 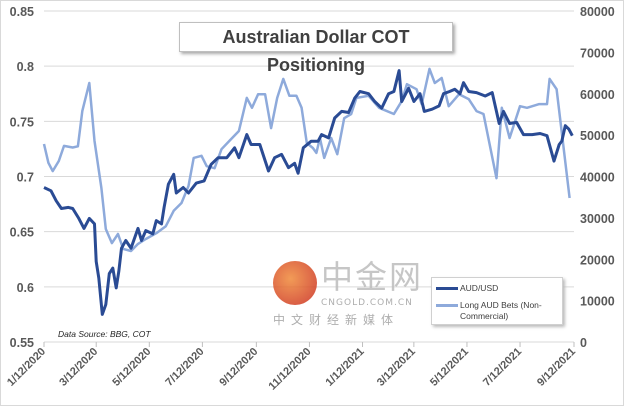 I want to click on x-tick-label: 5/12/2021, so click(x=449, y=367).